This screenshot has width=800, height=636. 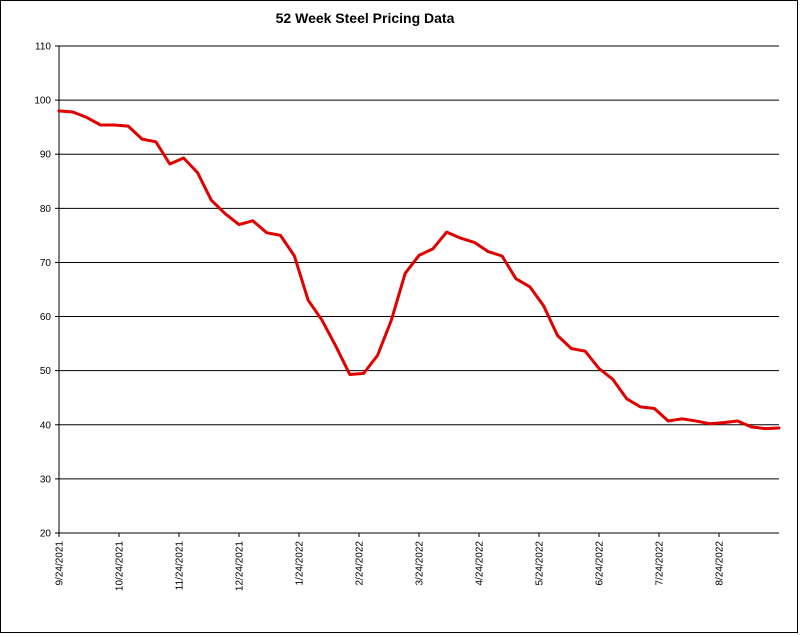 I want to click on y-tick-label: 110, so click(x=43, y=47).